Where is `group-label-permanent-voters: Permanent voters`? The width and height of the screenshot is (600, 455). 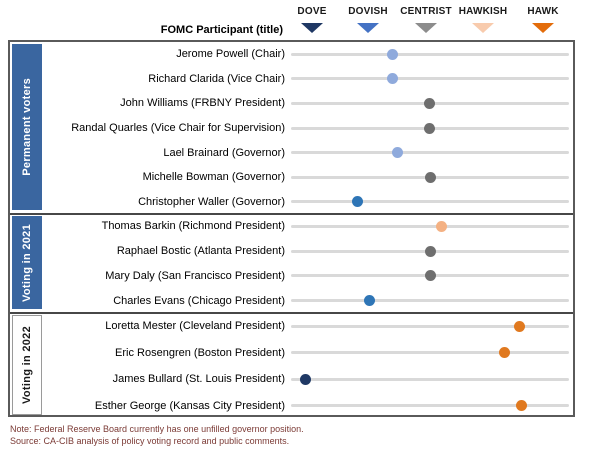 group-label-permanent-voters: Permanent voters is located at coordinates (27, 127).